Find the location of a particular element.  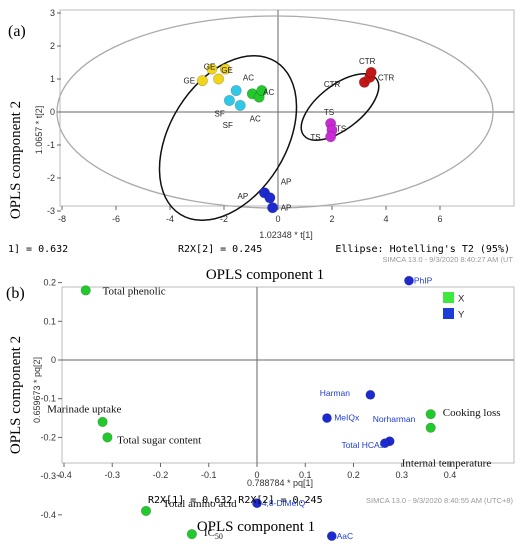

y-tick-label-3: 0 is located at coordinates (52, 112).